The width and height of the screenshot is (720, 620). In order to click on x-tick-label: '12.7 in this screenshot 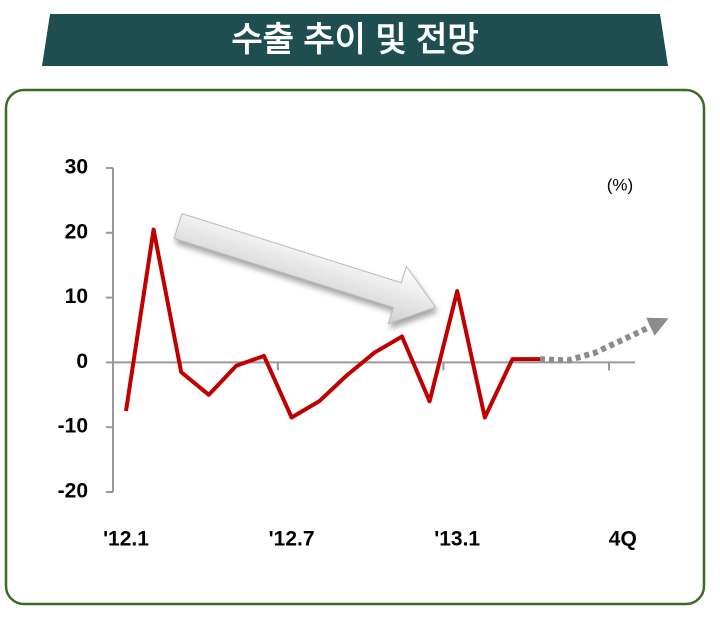, I will do `click(292, 539)`.